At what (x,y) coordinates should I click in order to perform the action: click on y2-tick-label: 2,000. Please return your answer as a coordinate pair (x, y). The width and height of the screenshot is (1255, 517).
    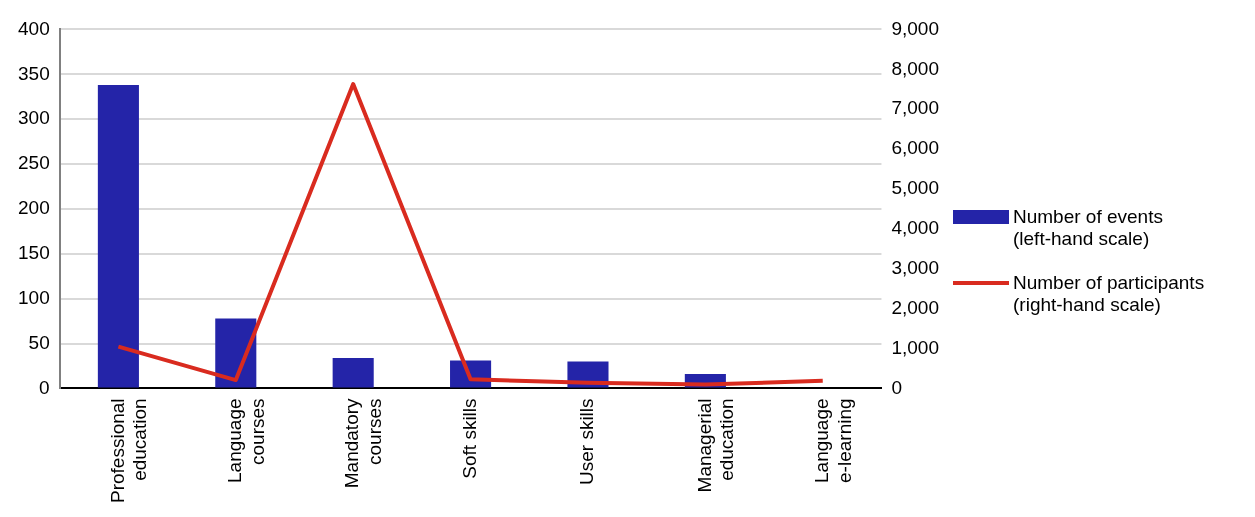
    Looking at the image, I should click on (915, 307).